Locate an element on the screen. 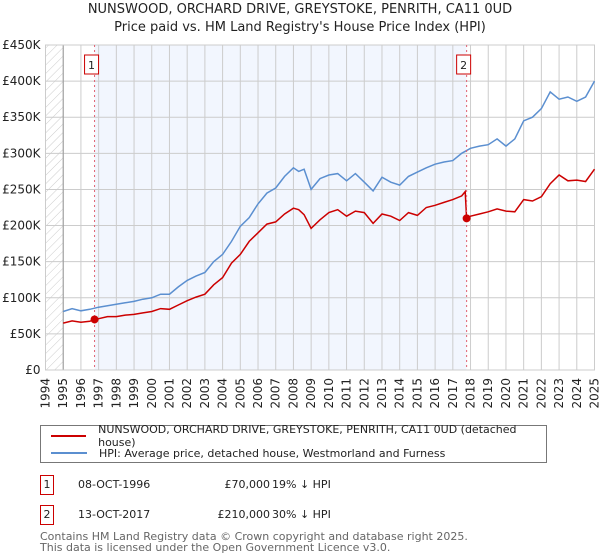 The height and width of the screenshot is (560, 600). x-tick-label: 2004 is located at coordinates (223, 393).